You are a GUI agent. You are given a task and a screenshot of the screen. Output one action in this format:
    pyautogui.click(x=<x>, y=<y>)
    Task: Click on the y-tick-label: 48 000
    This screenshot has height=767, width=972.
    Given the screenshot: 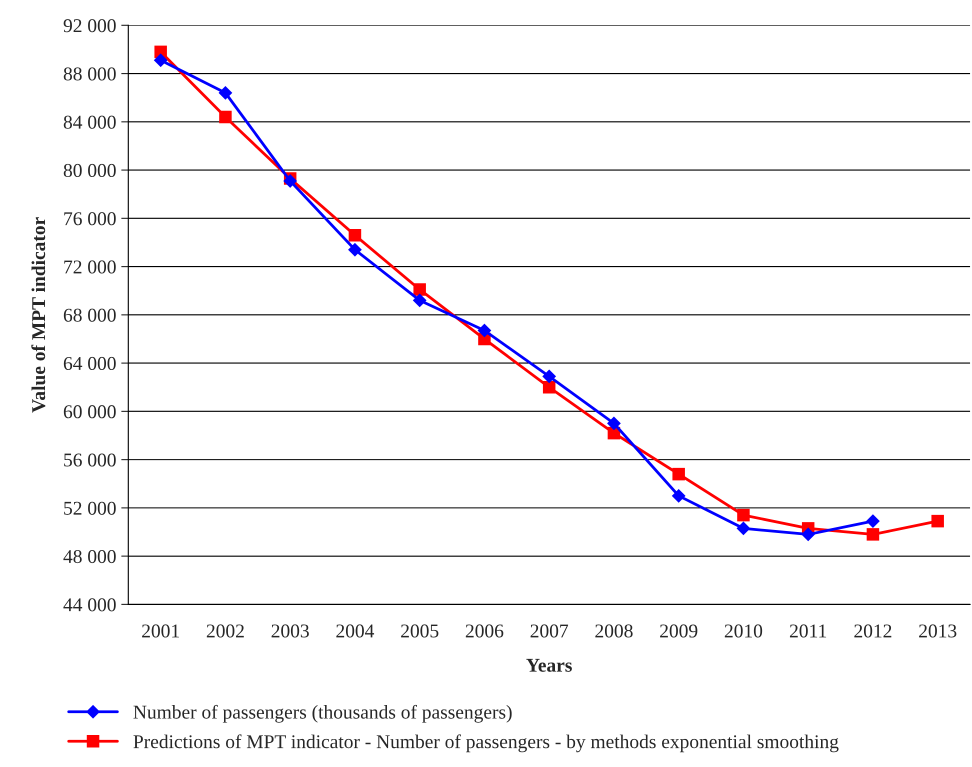 What is the action you would take?
    pyautogui.click(x=89, y=557)
    